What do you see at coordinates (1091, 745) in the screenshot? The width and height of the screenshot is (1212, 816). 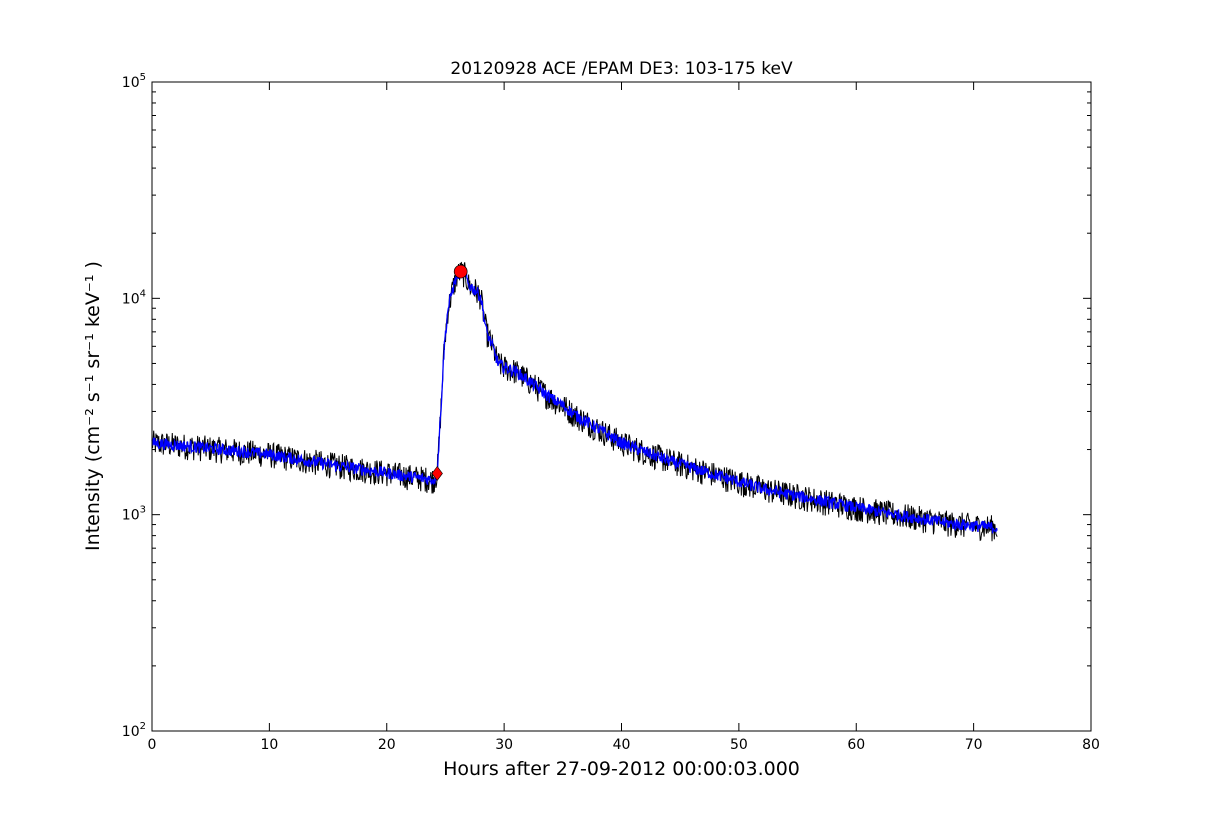 I see `x-tick-label: 80` at bounding box center [1091, 745].